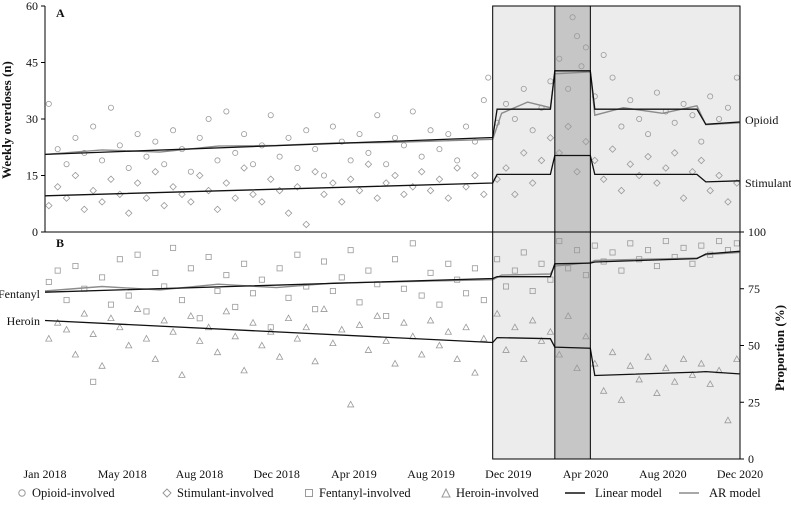  I want to click on right-y-tick-label: 75, so click(754, 289).